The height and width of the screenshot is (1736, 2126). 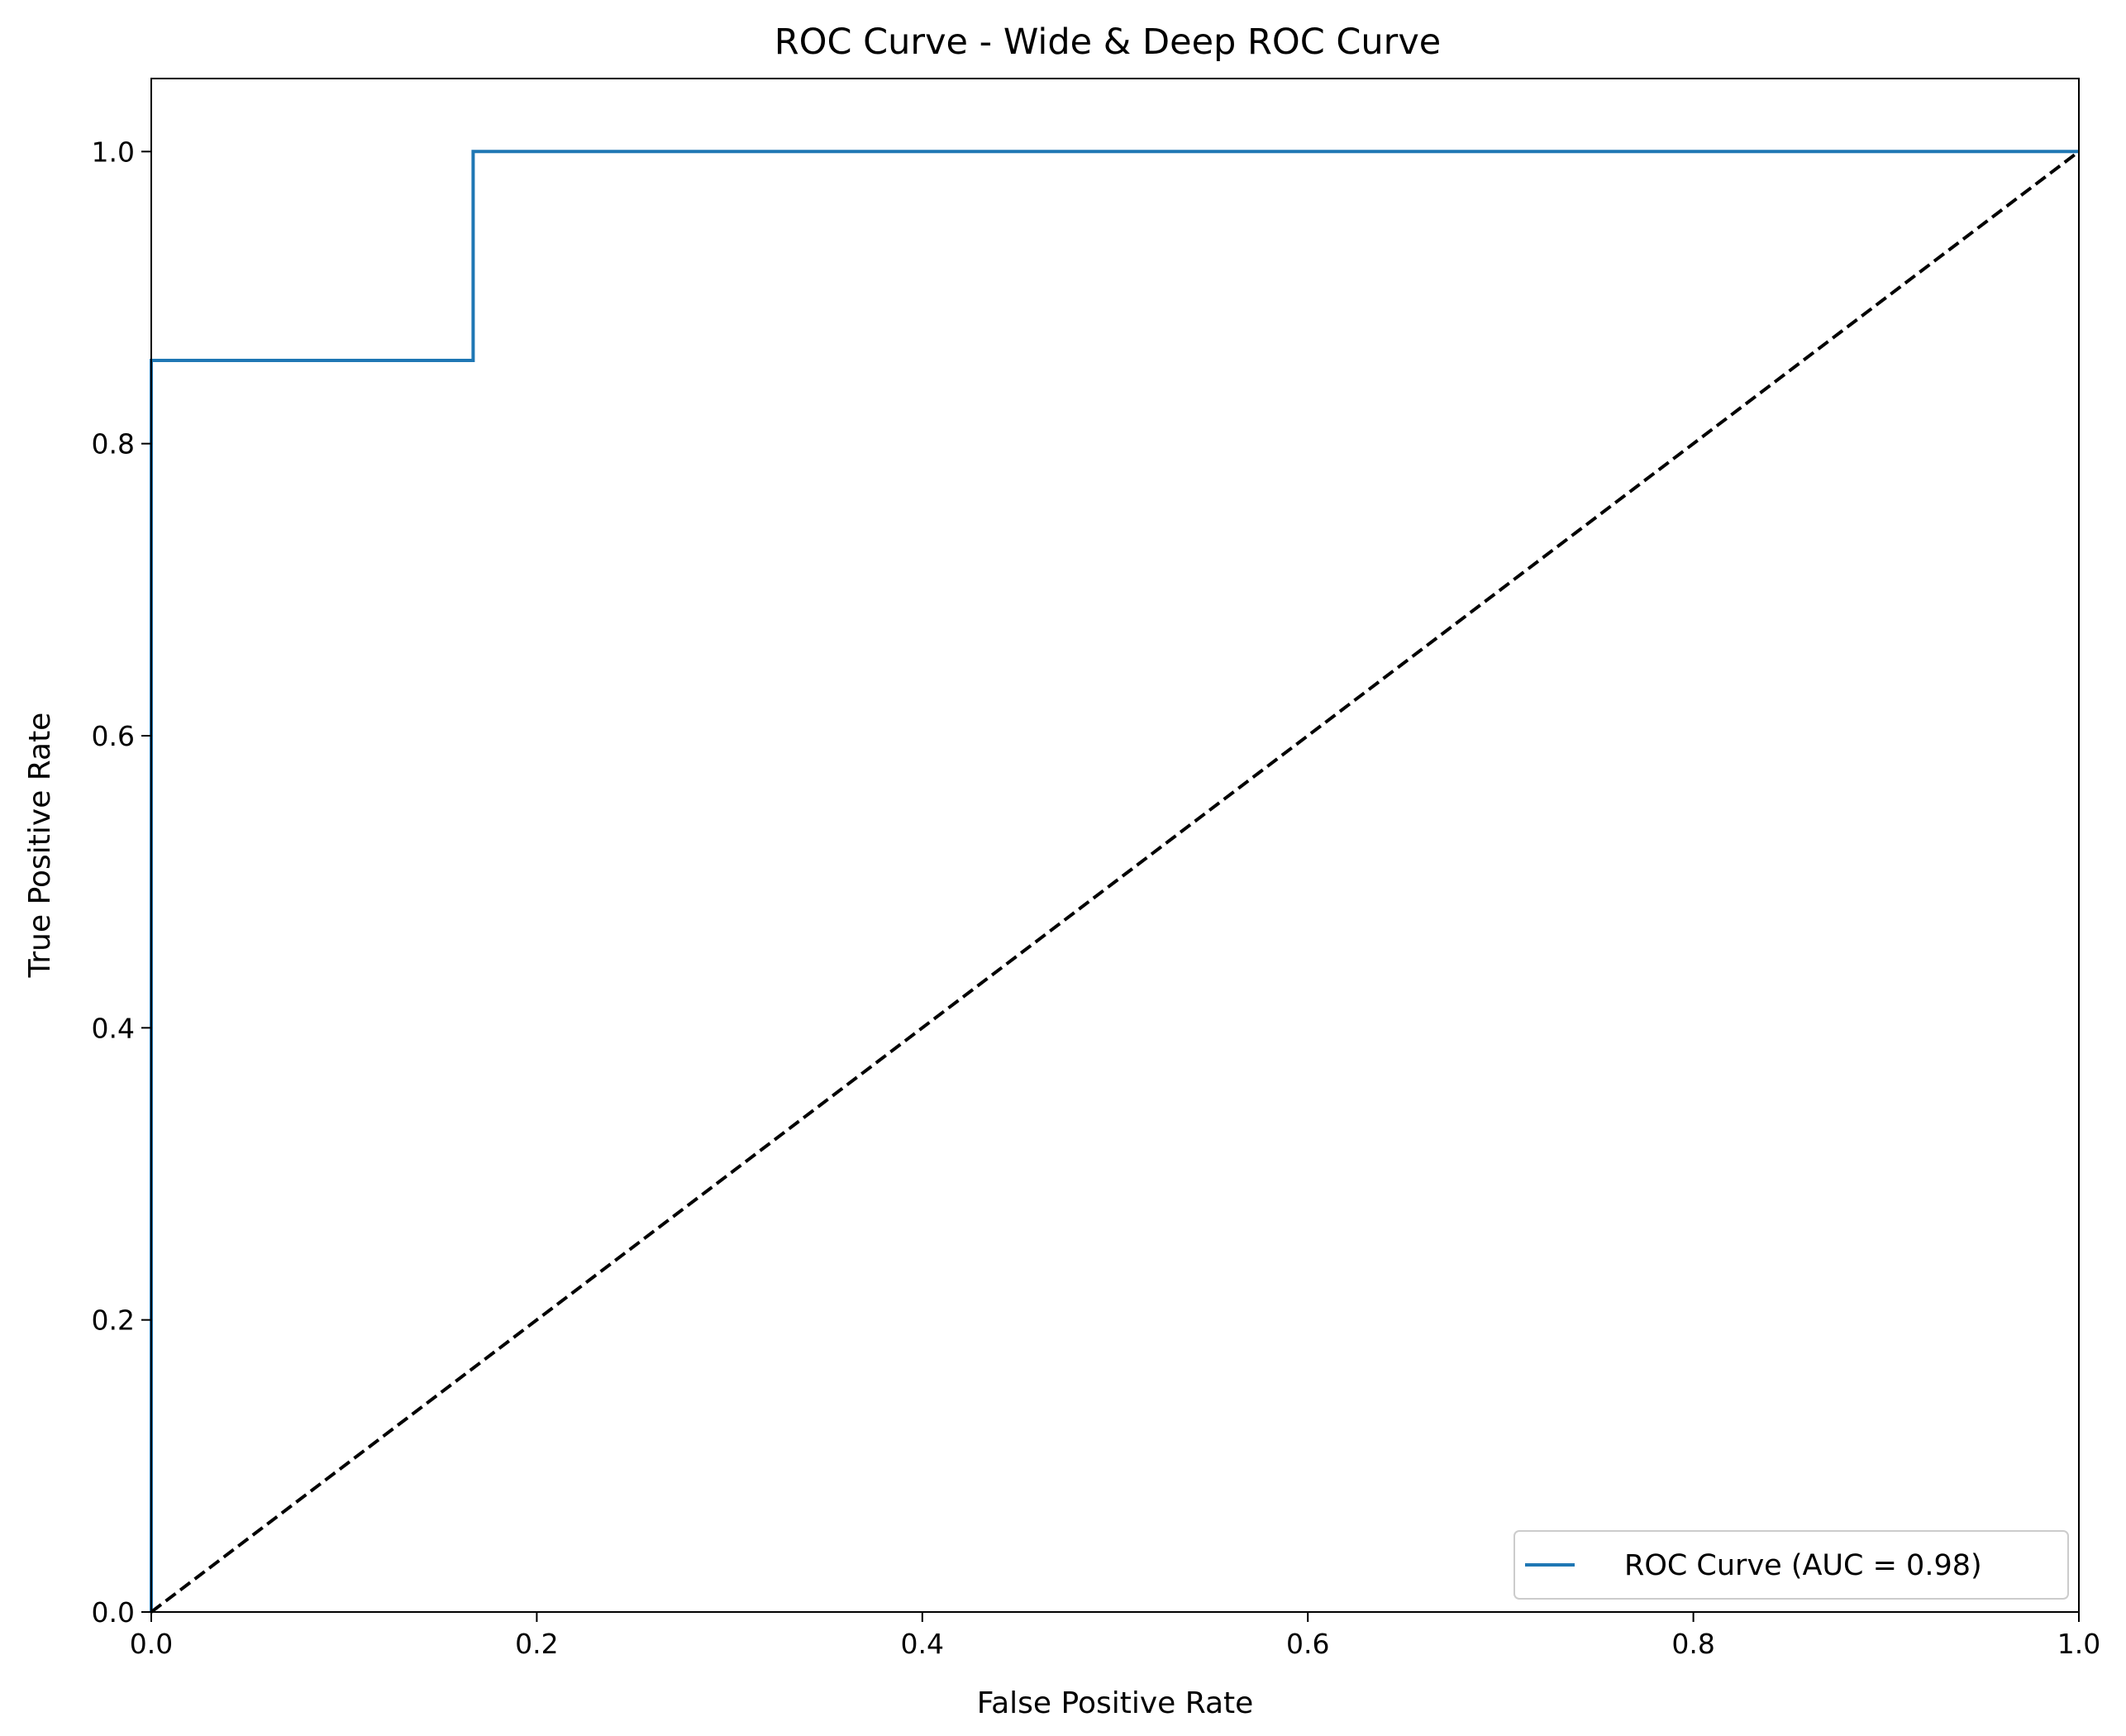 What do you see at coordinates (1803, 1565) in the screenshot?
I see `legend-label-roc: ROC Curve (AUC = 0.98)` at bounding box center [1803, 1565].